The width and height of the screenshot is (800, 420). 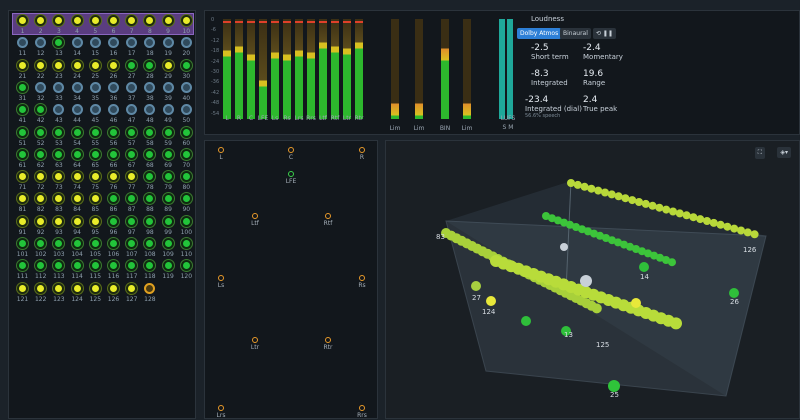 I want to click on object-item: 88, so click(x=149, y=204).